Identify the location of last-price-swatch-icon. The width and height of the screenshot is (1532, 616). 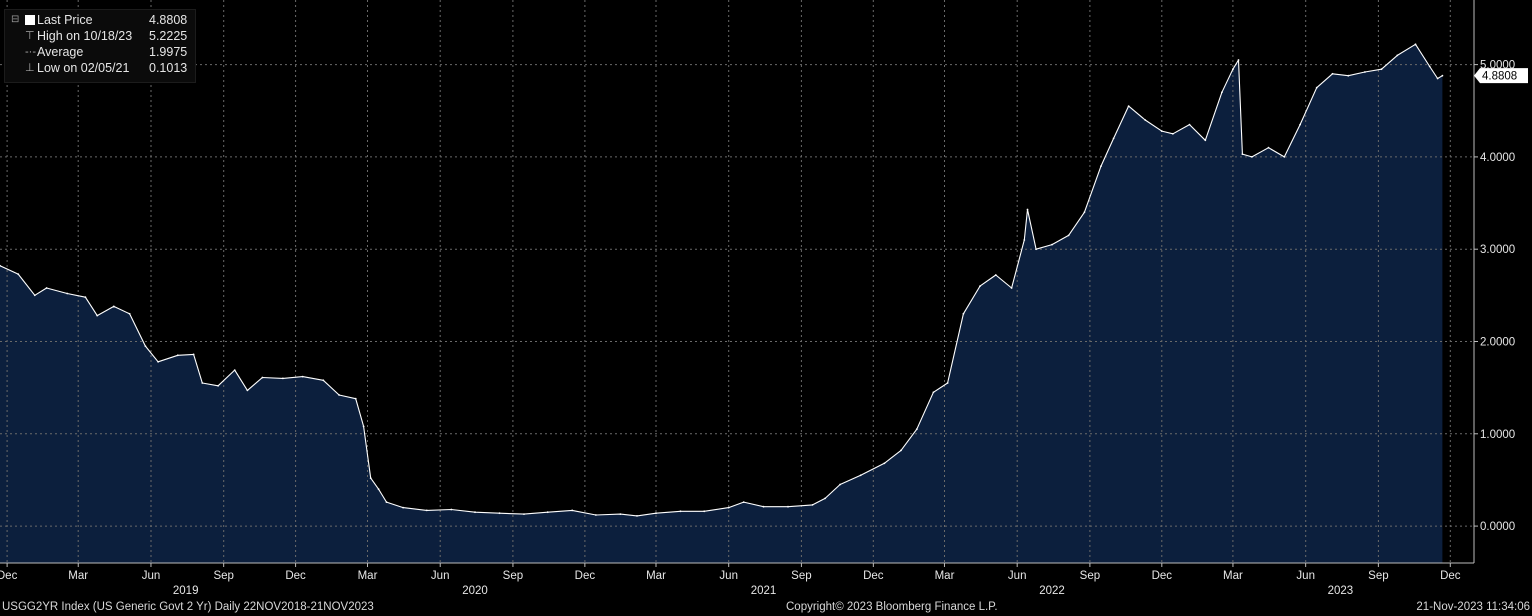
(30, 20).